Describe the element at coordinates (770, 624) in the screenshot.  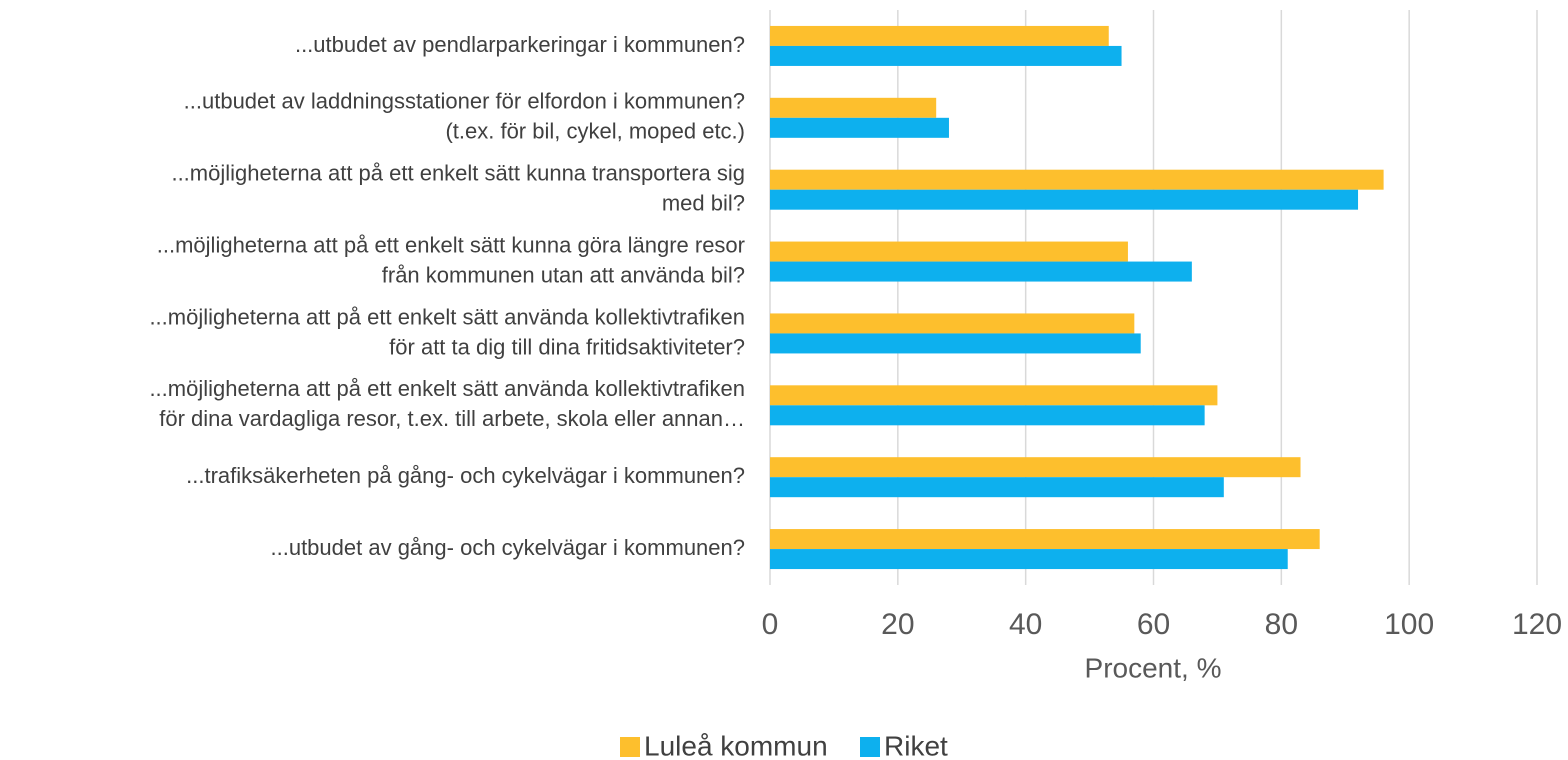
I see `x-tick-label: 0` at that location.